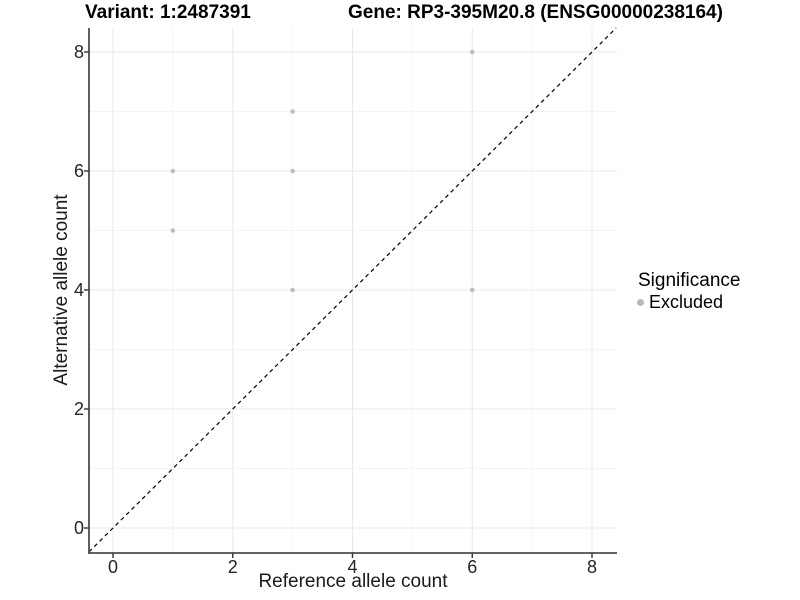 This screenshot has width=800, height=600. I want to click on y-tick-label: 4, so click(78, 290).